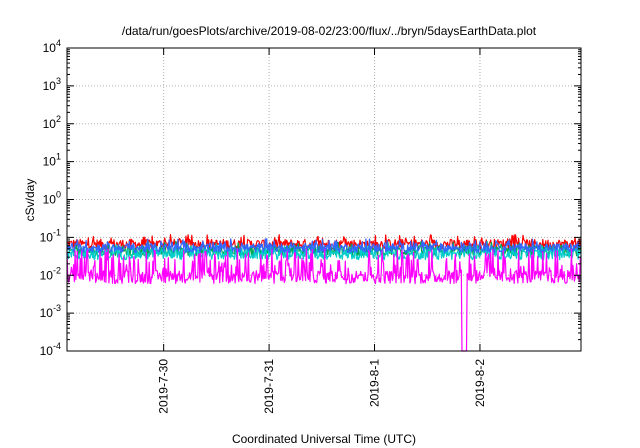 This screenshot has width=640, height=448. Describe the element at coordinates (324, 439) in the screenshot. I see `x-axis-label: Coordinated Universal Time (UTC)` at that location.